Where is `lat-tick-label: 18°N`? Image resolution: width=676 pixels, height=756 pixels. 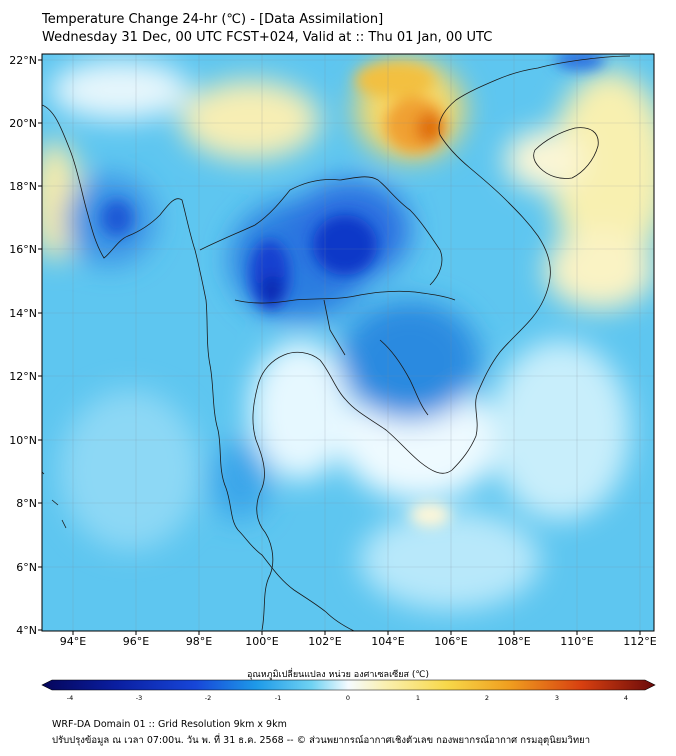 lat-tick-label: 18°N is located at coordinates (23, 186).